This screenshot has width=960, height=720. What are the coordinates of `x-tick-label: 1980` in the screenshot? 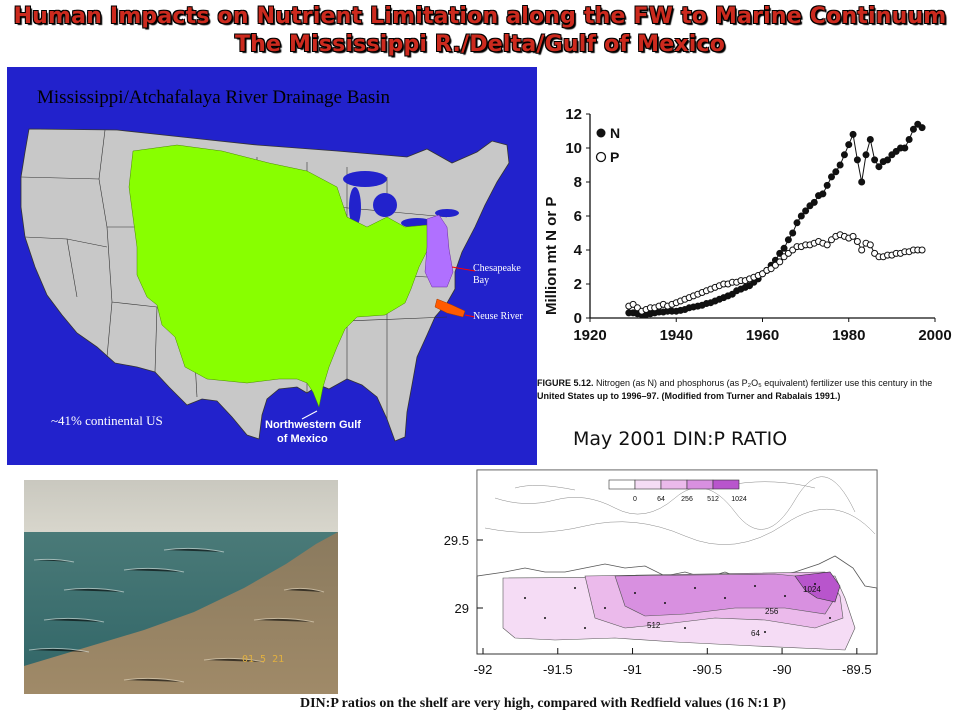 It's located at (848, 335).